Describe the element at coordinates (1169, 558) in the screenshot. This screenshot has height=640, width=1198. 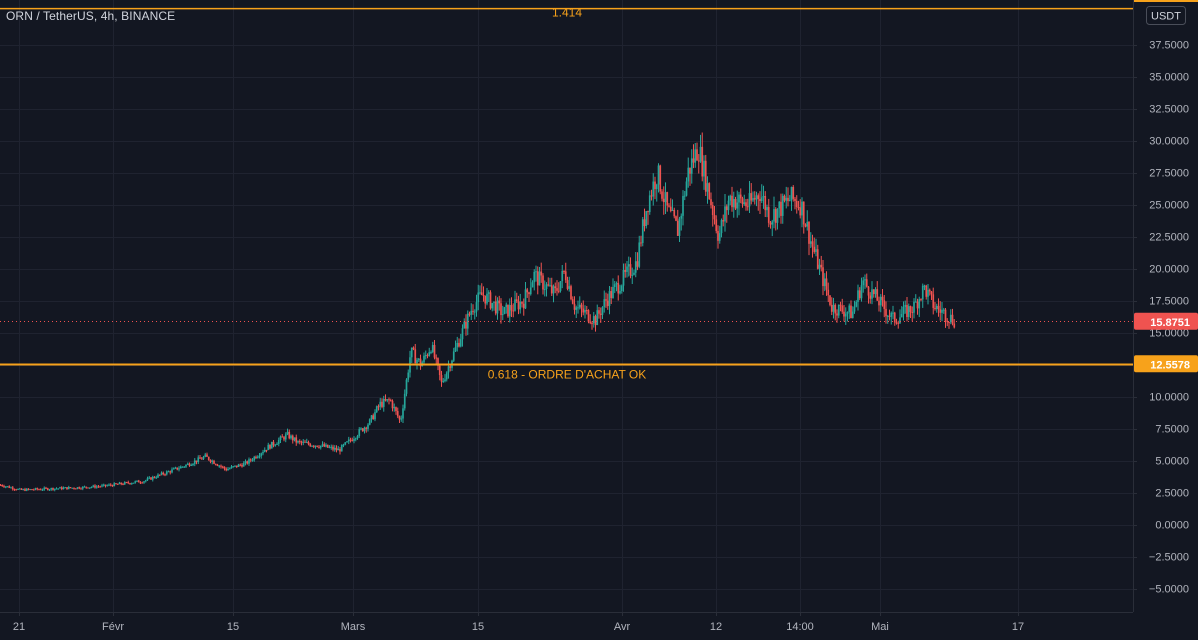
I see `price-tick-label: −2.5000` at that location.